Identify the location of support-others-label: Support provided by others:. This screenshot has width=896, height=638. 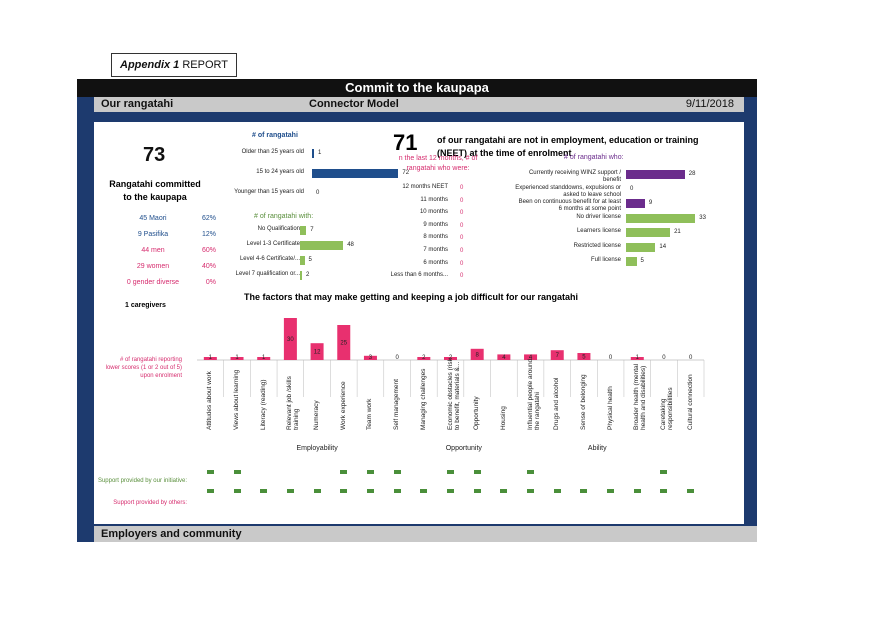
(150, 503).